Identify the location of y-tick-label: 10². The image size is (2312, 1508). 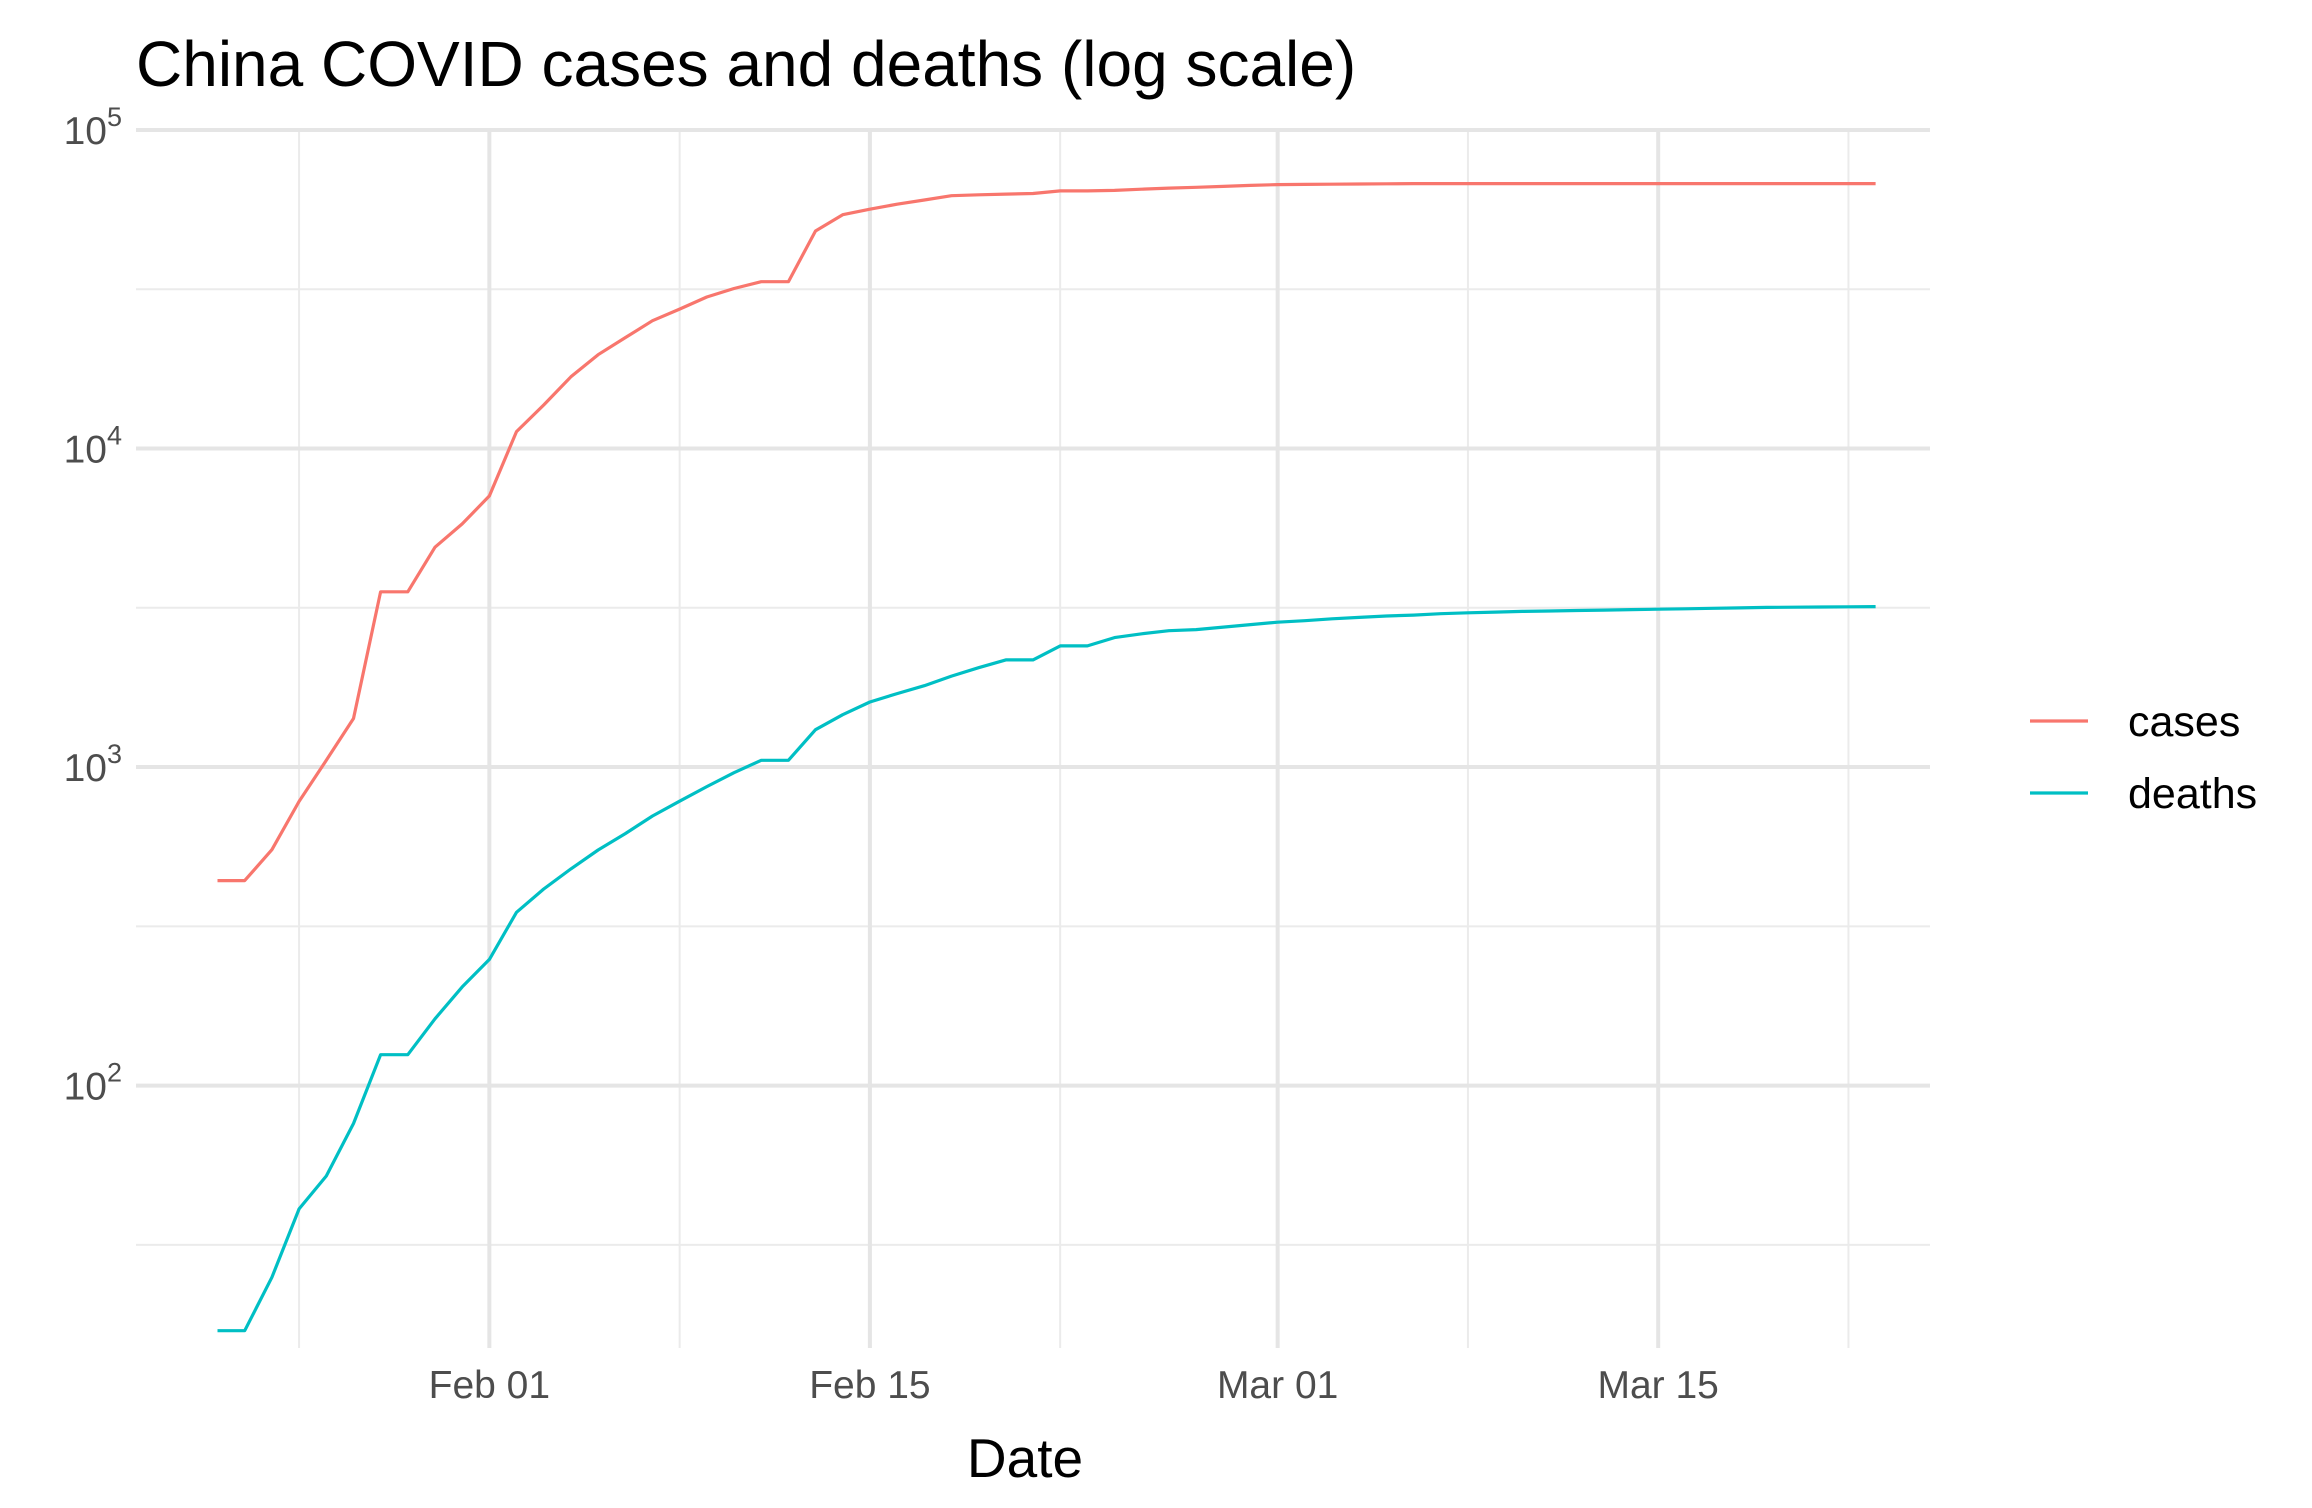
(93, 1083).